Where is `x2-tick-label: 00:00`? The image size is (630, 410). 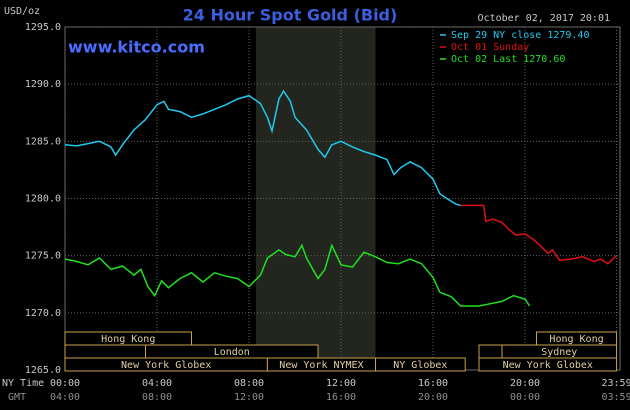
x2-tick-label: 00:00 is located at coordinates (525, 397).